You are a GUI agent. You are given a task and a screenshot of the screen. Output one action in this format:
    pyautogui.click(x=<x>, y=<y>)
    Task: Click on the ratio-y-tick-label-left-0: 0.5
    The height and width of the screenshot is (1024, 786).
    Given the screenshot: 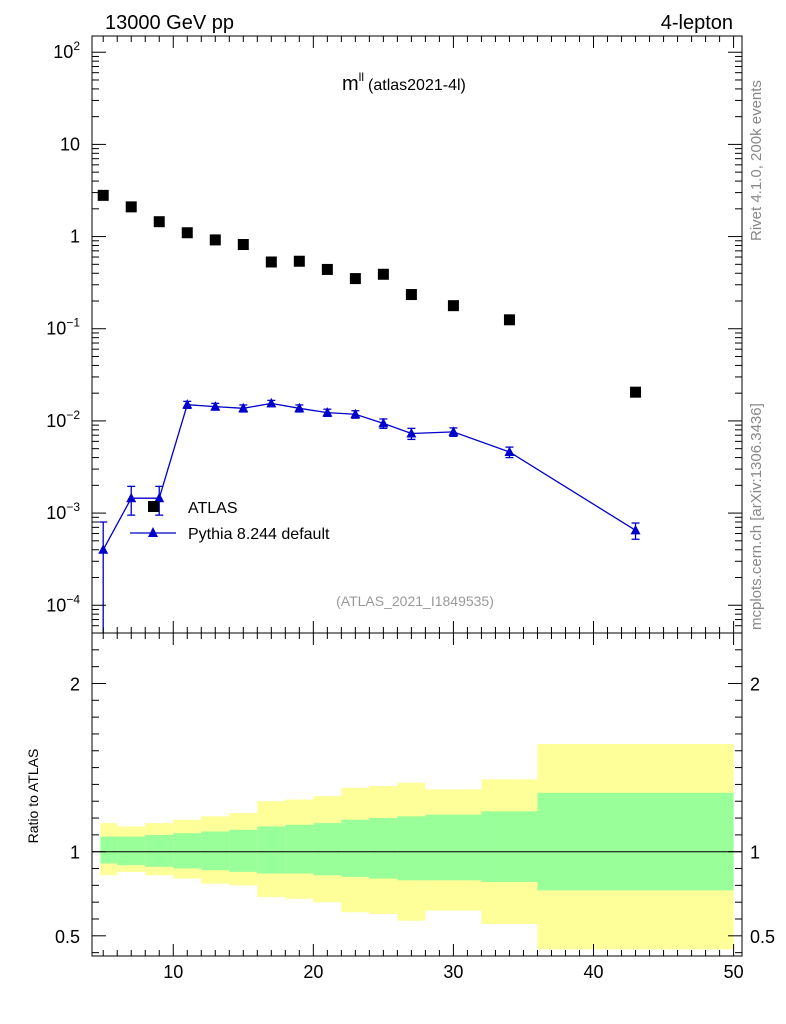 What is the action you would take?
    pyautogui.click(x=67, y=937)
    